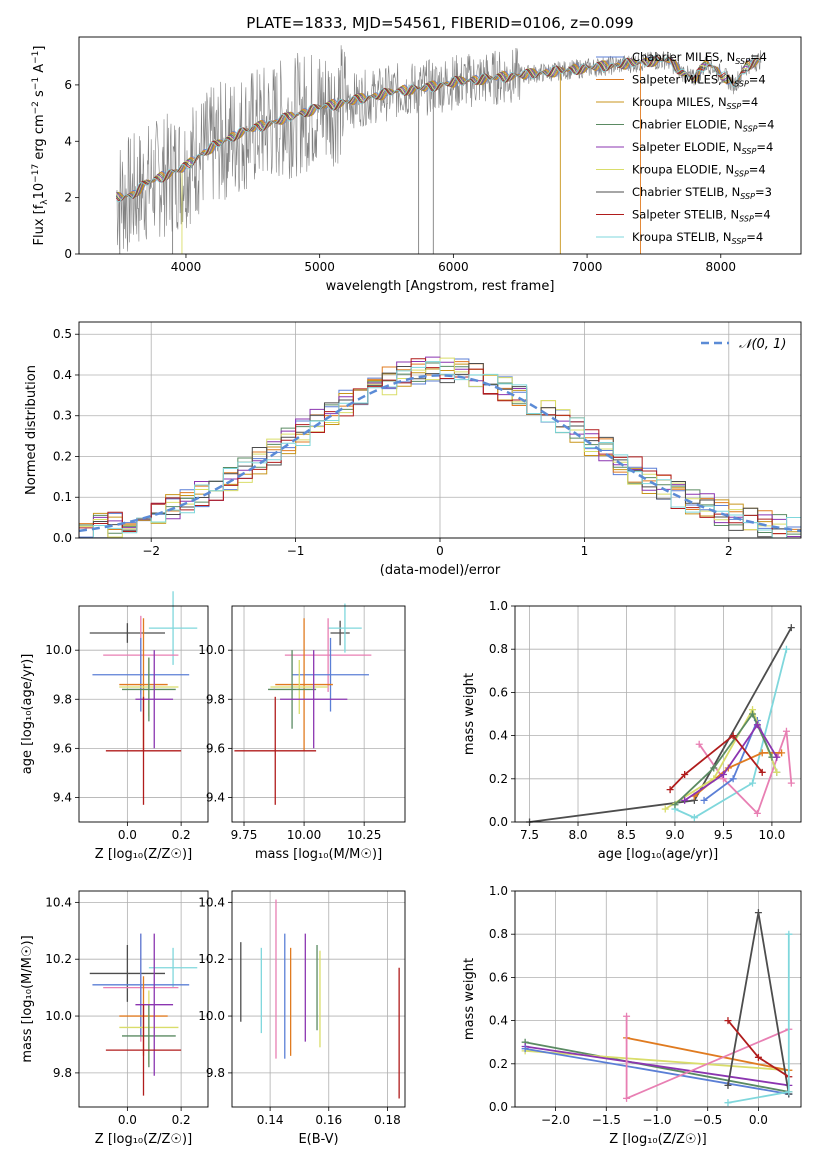 The width and height of the screenshot is (819, 1170). Describe the element at coordinates (695, 103) in the screenshot. I see `legend-entry: Kroupa MILES, NSSP=4` at that location.